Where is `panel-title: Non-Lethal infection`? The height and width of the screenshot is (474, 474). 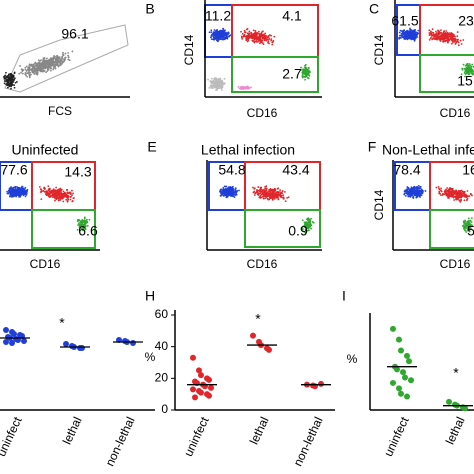 panel-title: Non-Lethal infection is located at coordinates (428, 150).